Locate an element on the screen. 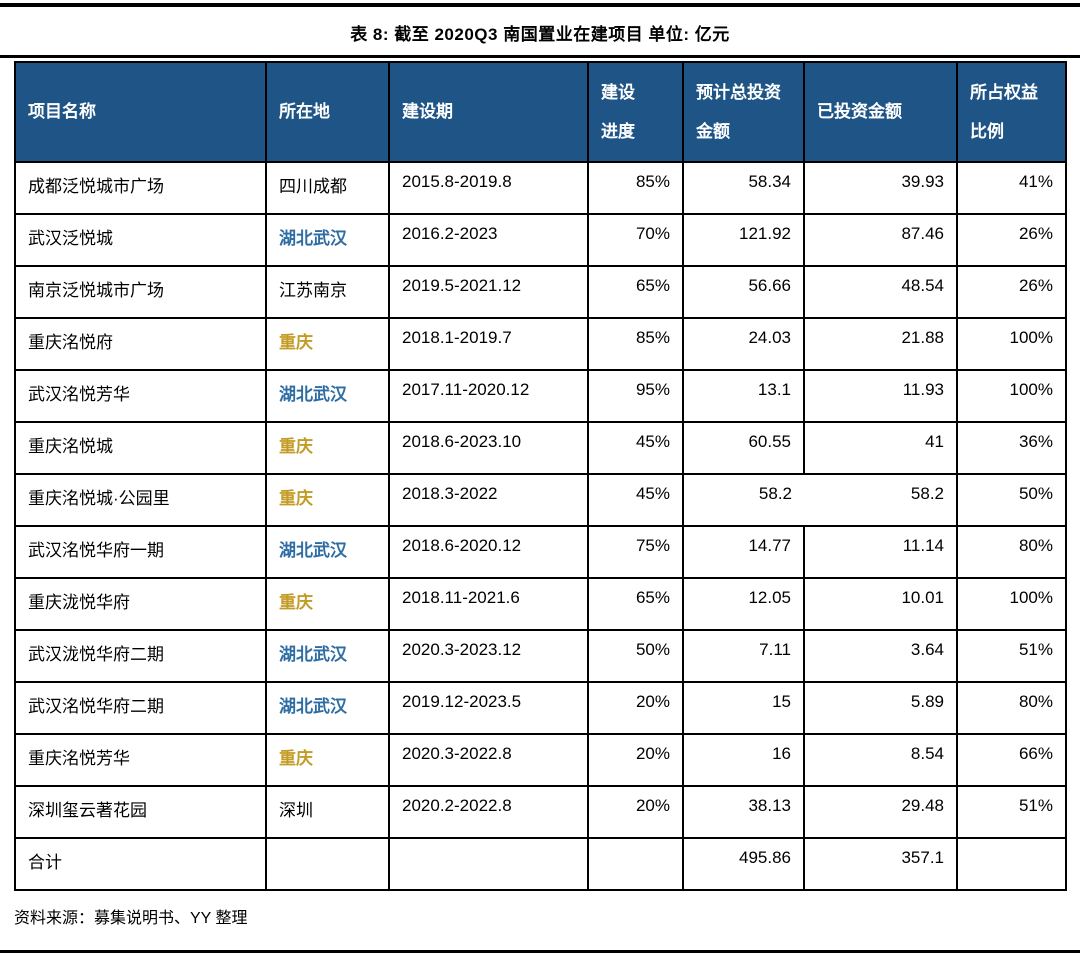 The height and width of the screenshot is (957, 1080). table-row: 深圳玺云著花园 深圳 2020.2-2022.8 20% 38.13 29.48 51% is located at coordinates (540, 812).